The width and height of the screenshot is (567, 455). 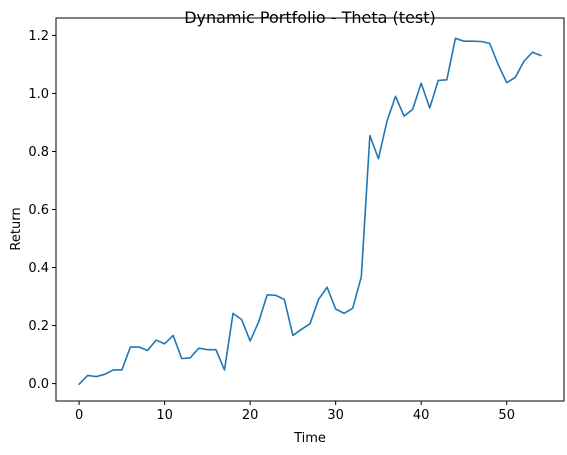 I want to click on y-axis-ticks: 0.0 0.2 0.4 0.6 0.8 1.0 1.2, so click(x=42, y=210).